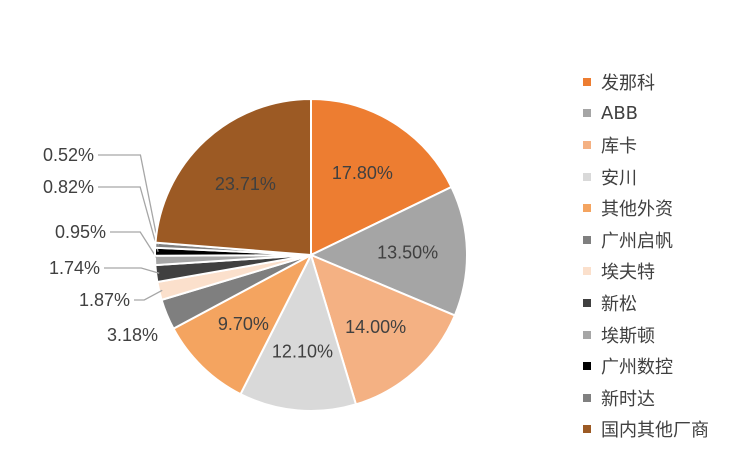 The height and width of the screenshot is (462, 744). Describe the element at coordinates (68, 155) in the screenshot. I see `slice-data-label: 0.52%` at that location.